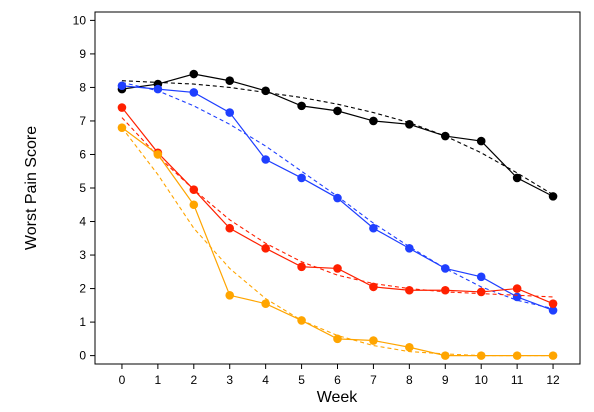  Describe the element at coordinates (122, 380) in the screenshot. I see `x-tick-label: 0` at that location.